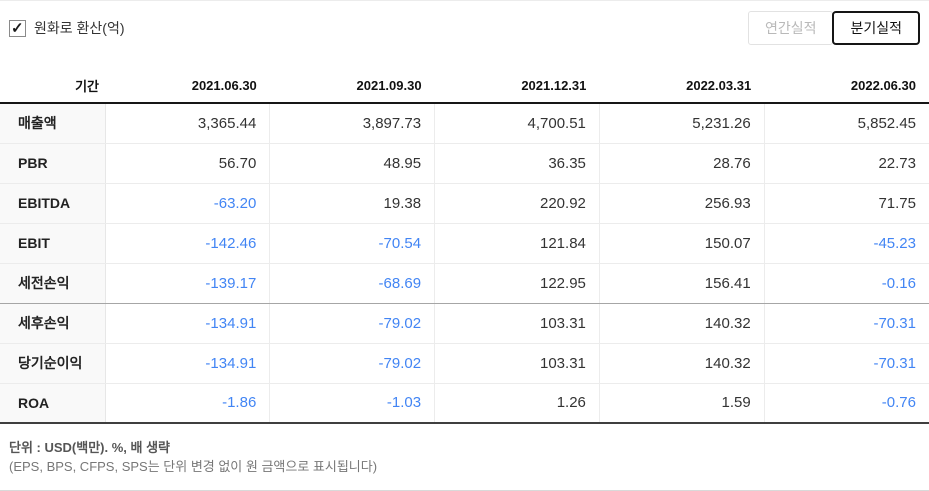 This screenshot has width=929, height=491. I want to click on cell-value: 156.41, so click(681, 283).